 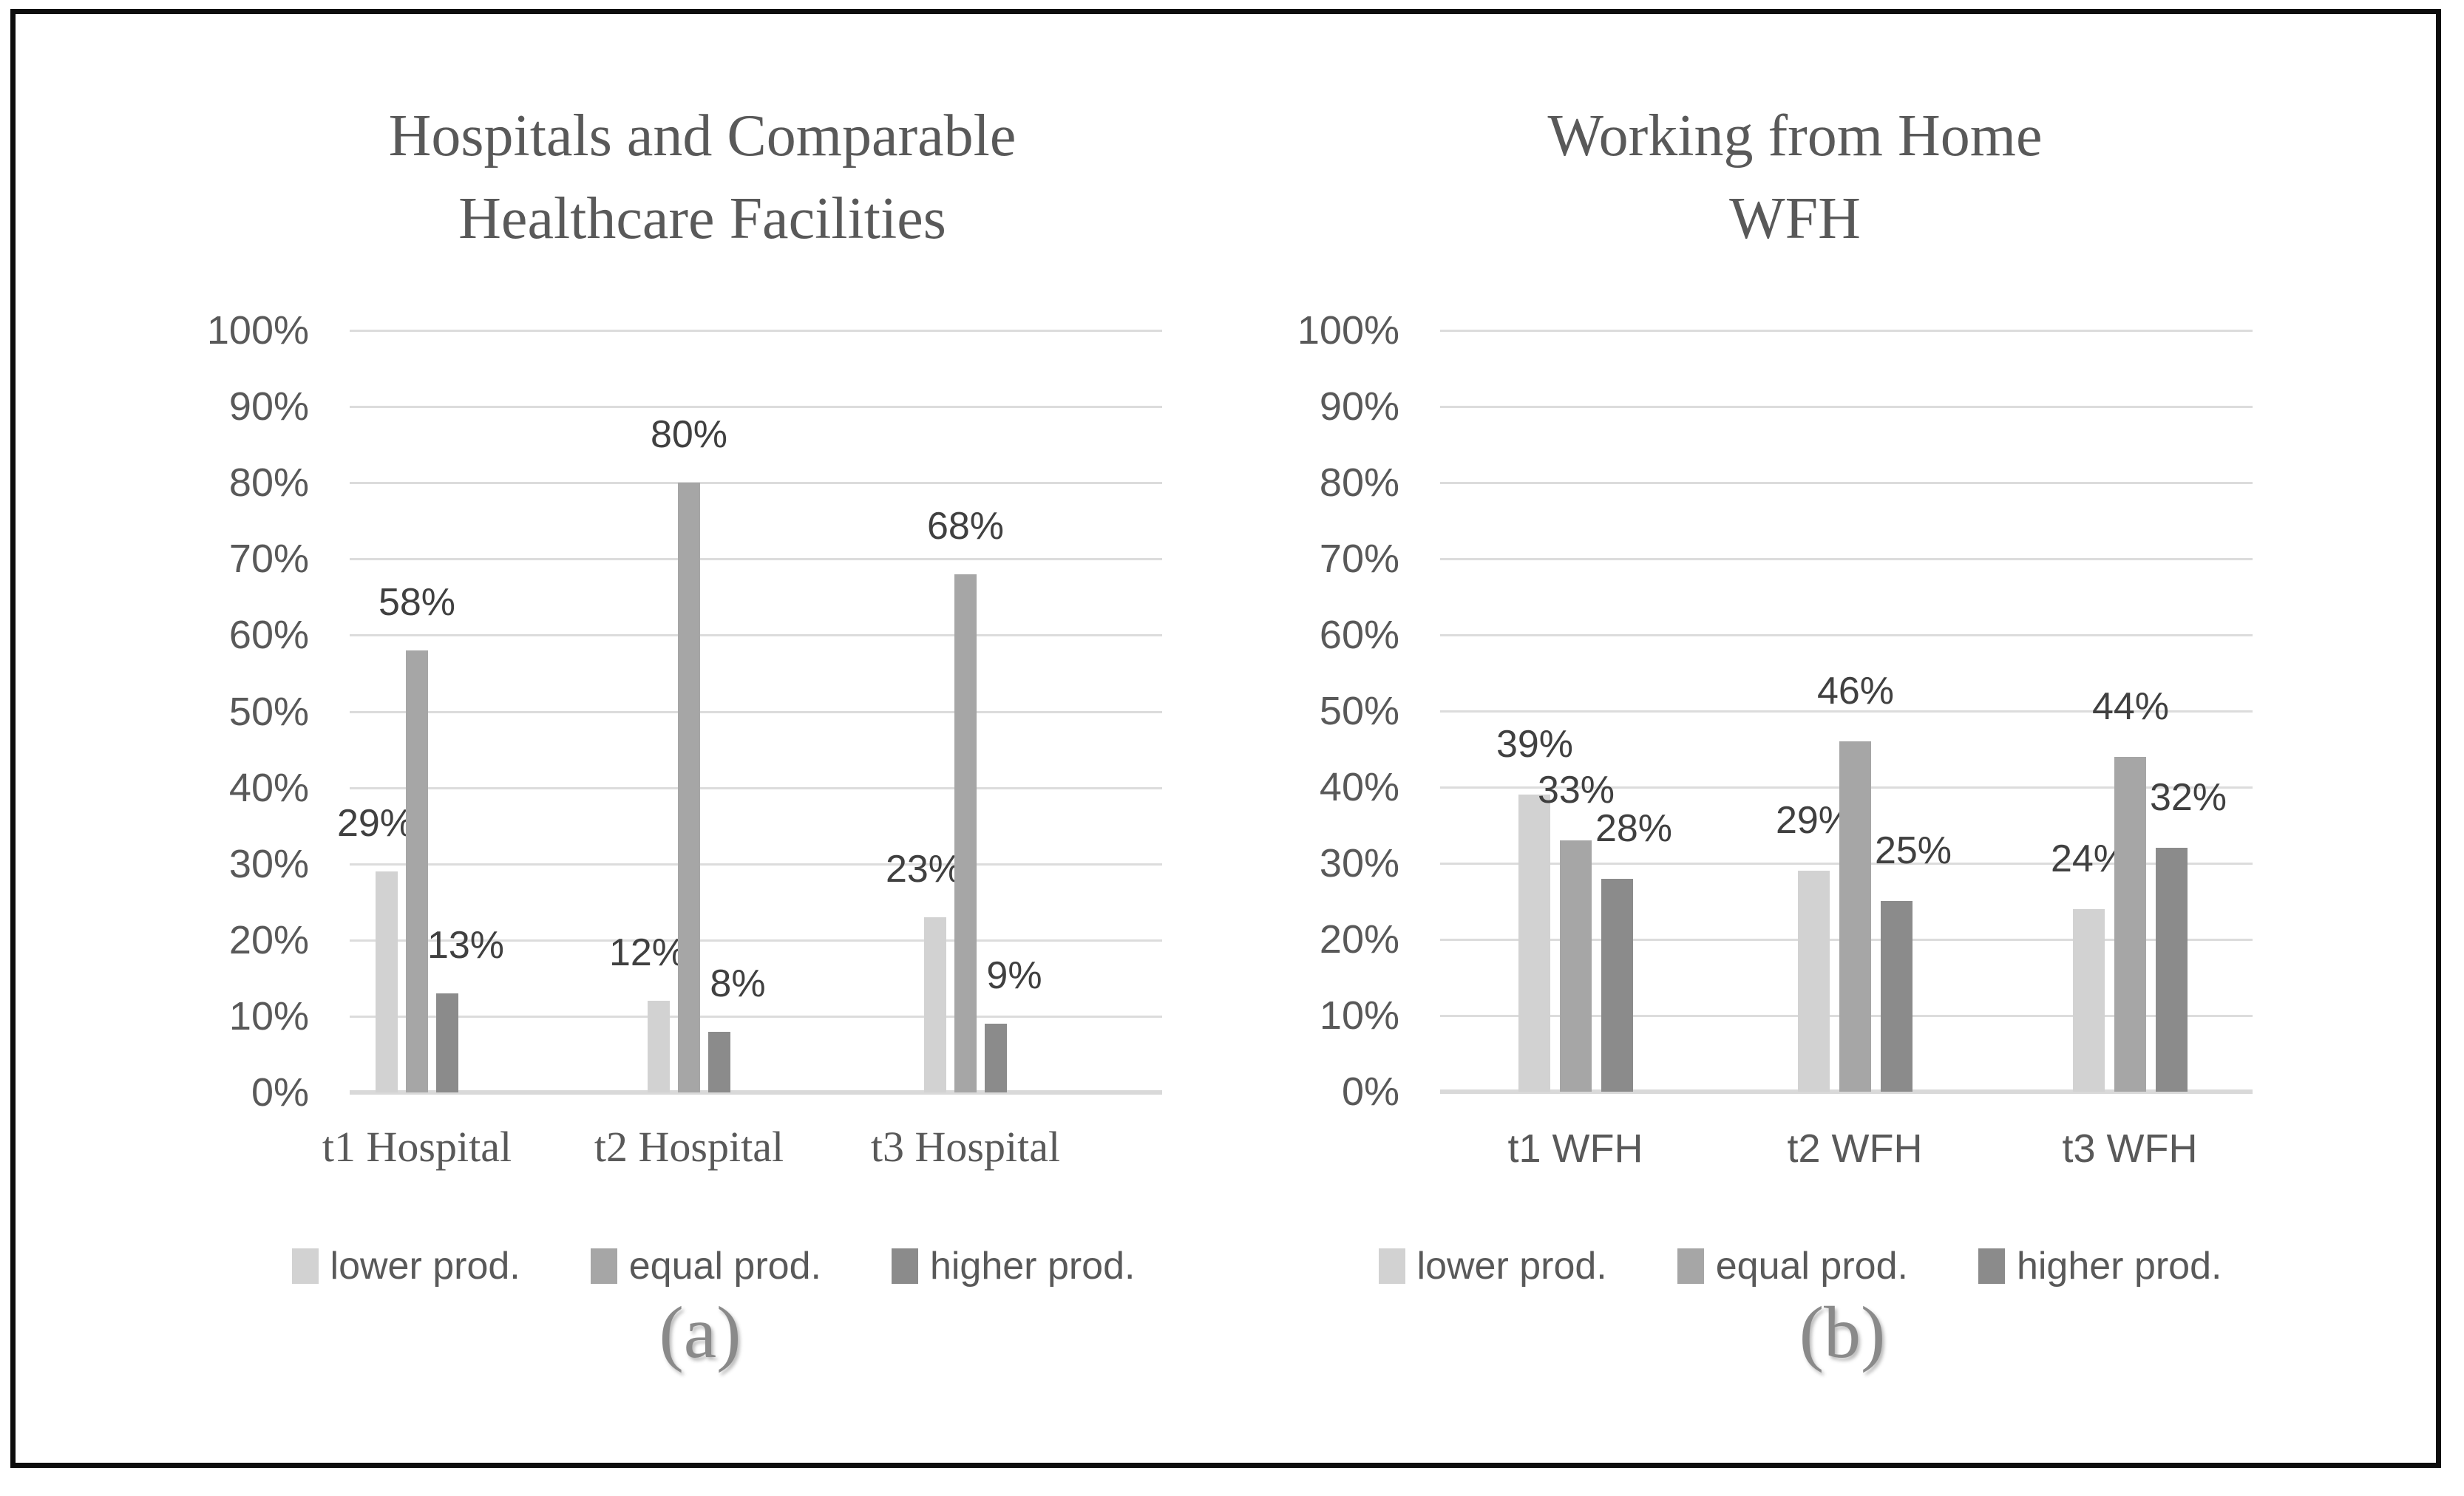 I want to click on category-label: t3 WFH, so click(x=2130, y=1148).